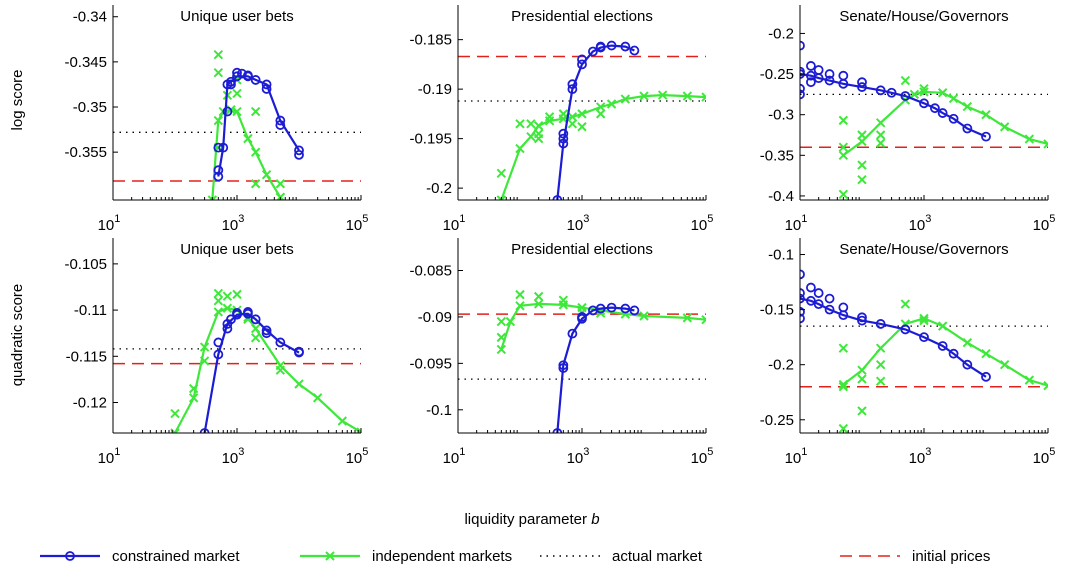 This screenshot has width=1065, height=580. What do you see at coordinates (435, 317) in the screenshot?
I see `y-tick-label: -0.09` at bounding box center [435, 317].